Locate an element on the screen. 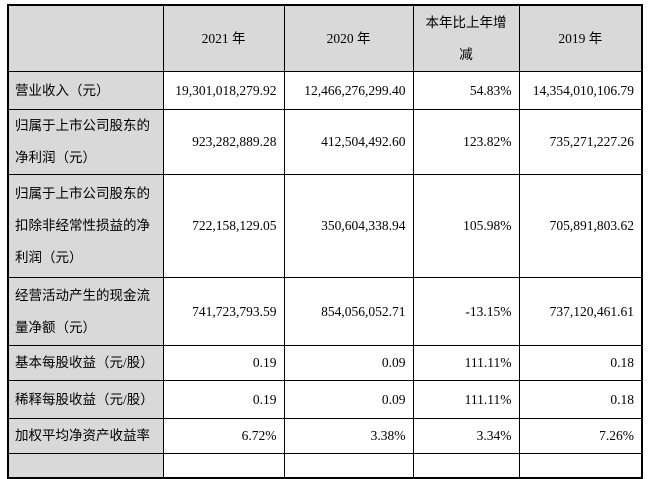  row-value: 854,056,052.71 is located at coordinates (348, 311).